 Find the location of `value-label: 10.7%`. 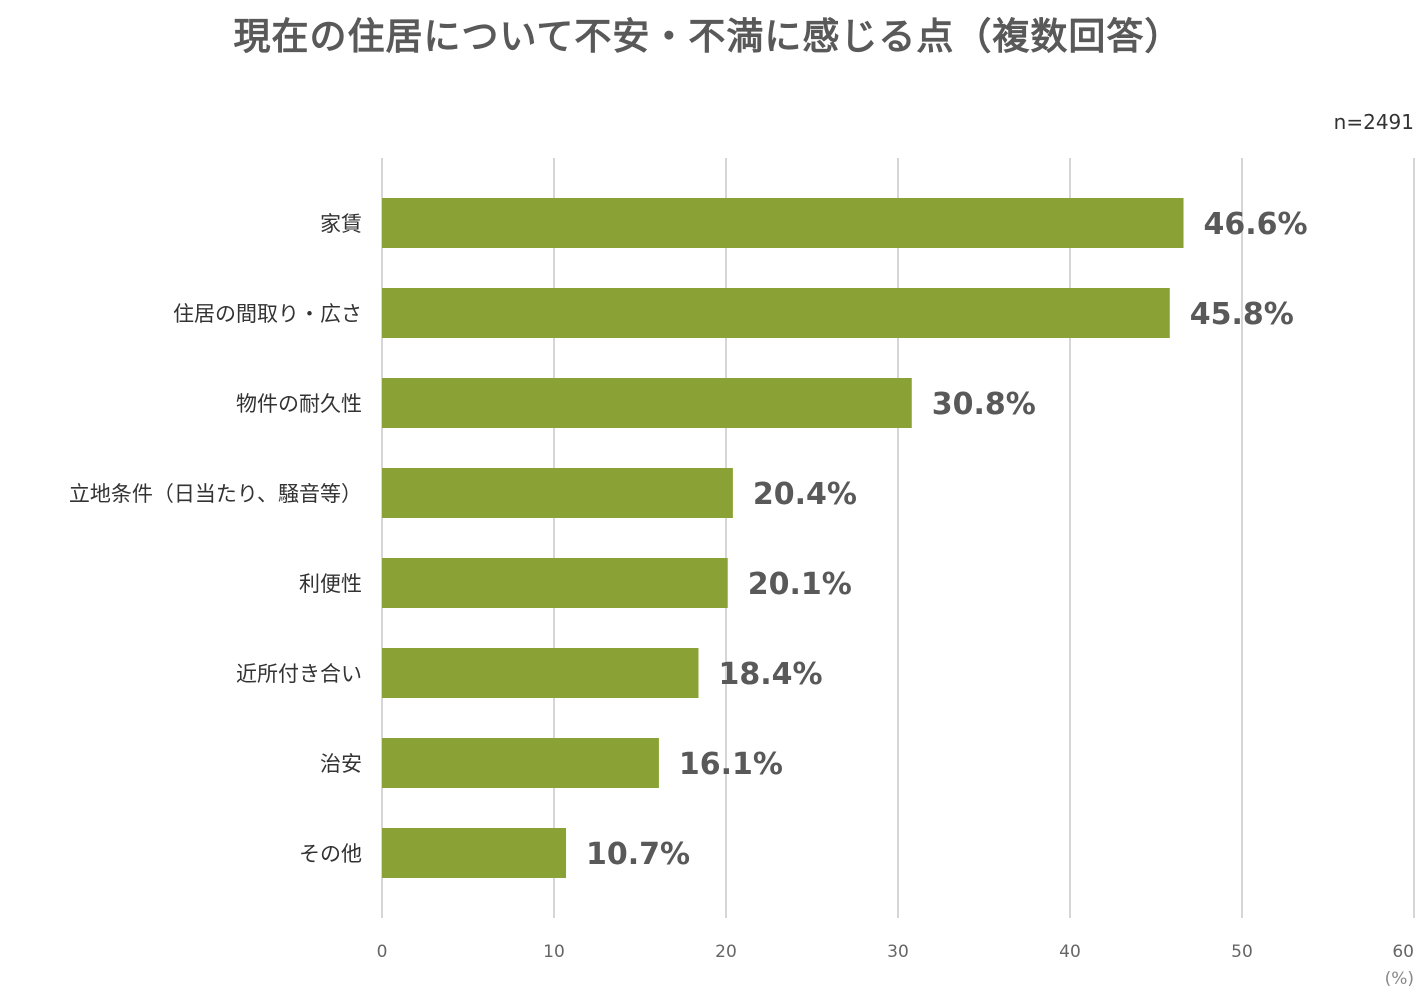

value-label: 10.7% is located at coordinates (638, 854).